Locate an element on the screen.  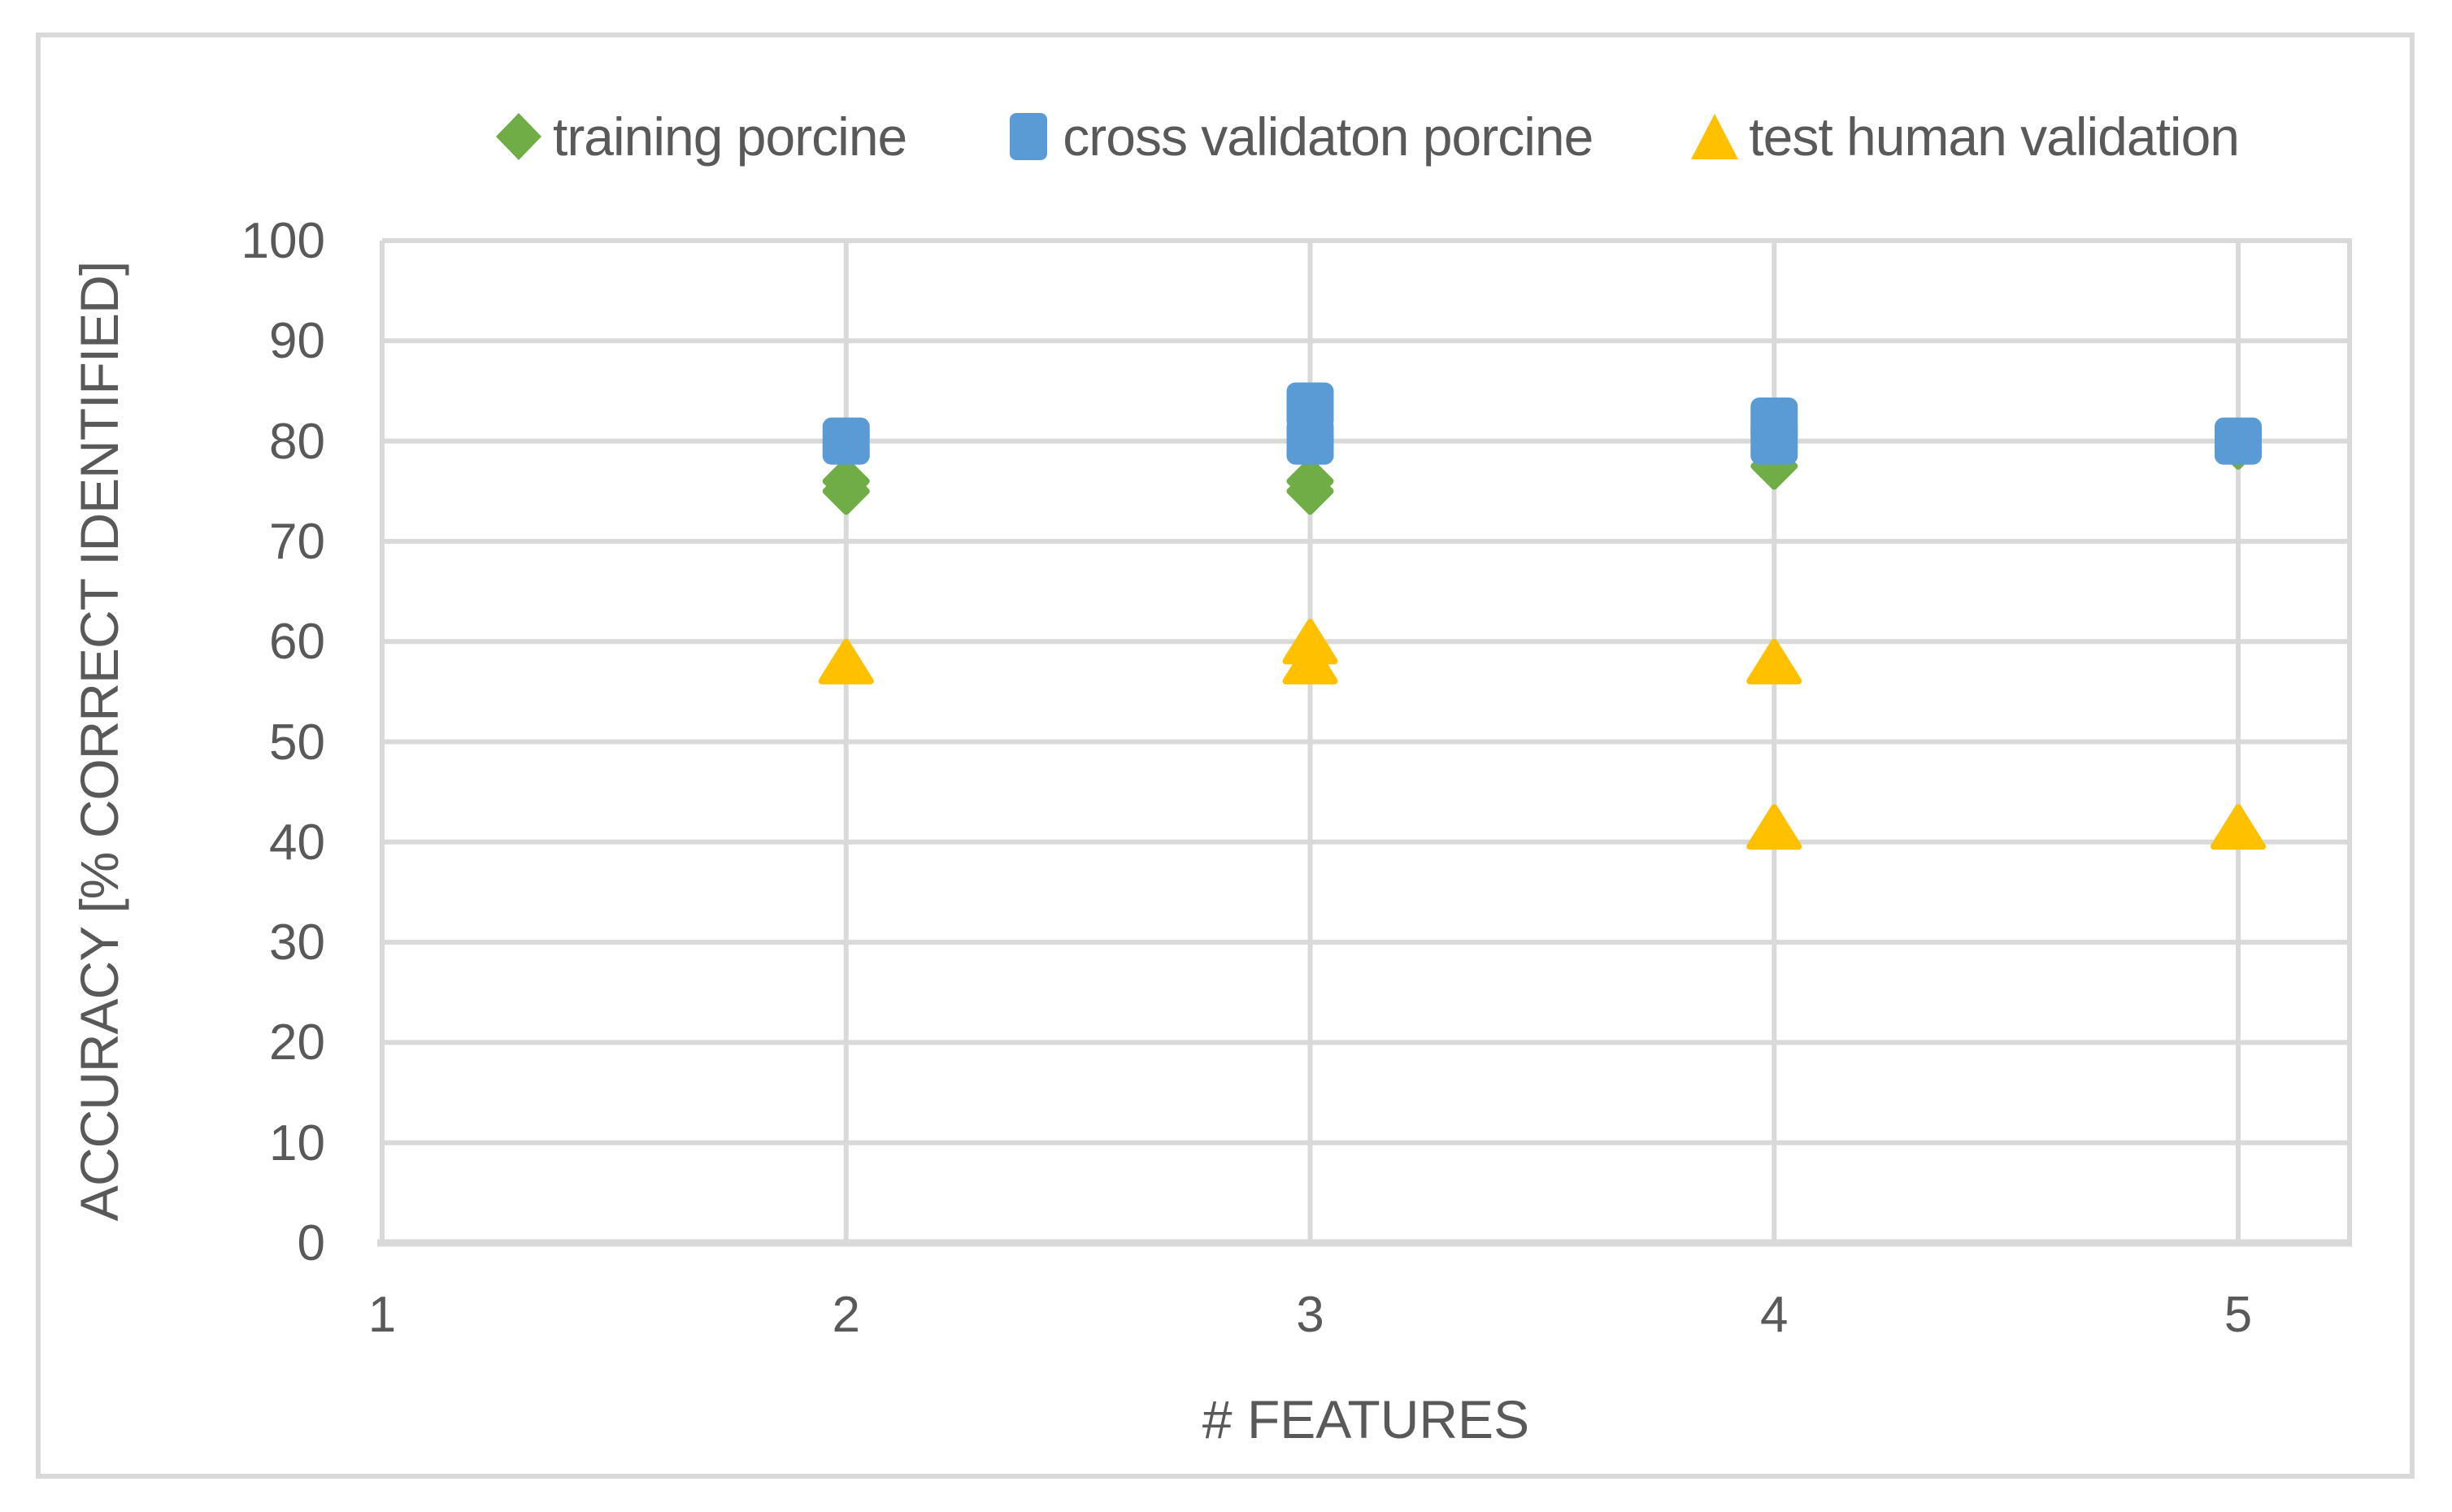
x-axis-title: # FEATURES is located at coordinates (1366, 1419).